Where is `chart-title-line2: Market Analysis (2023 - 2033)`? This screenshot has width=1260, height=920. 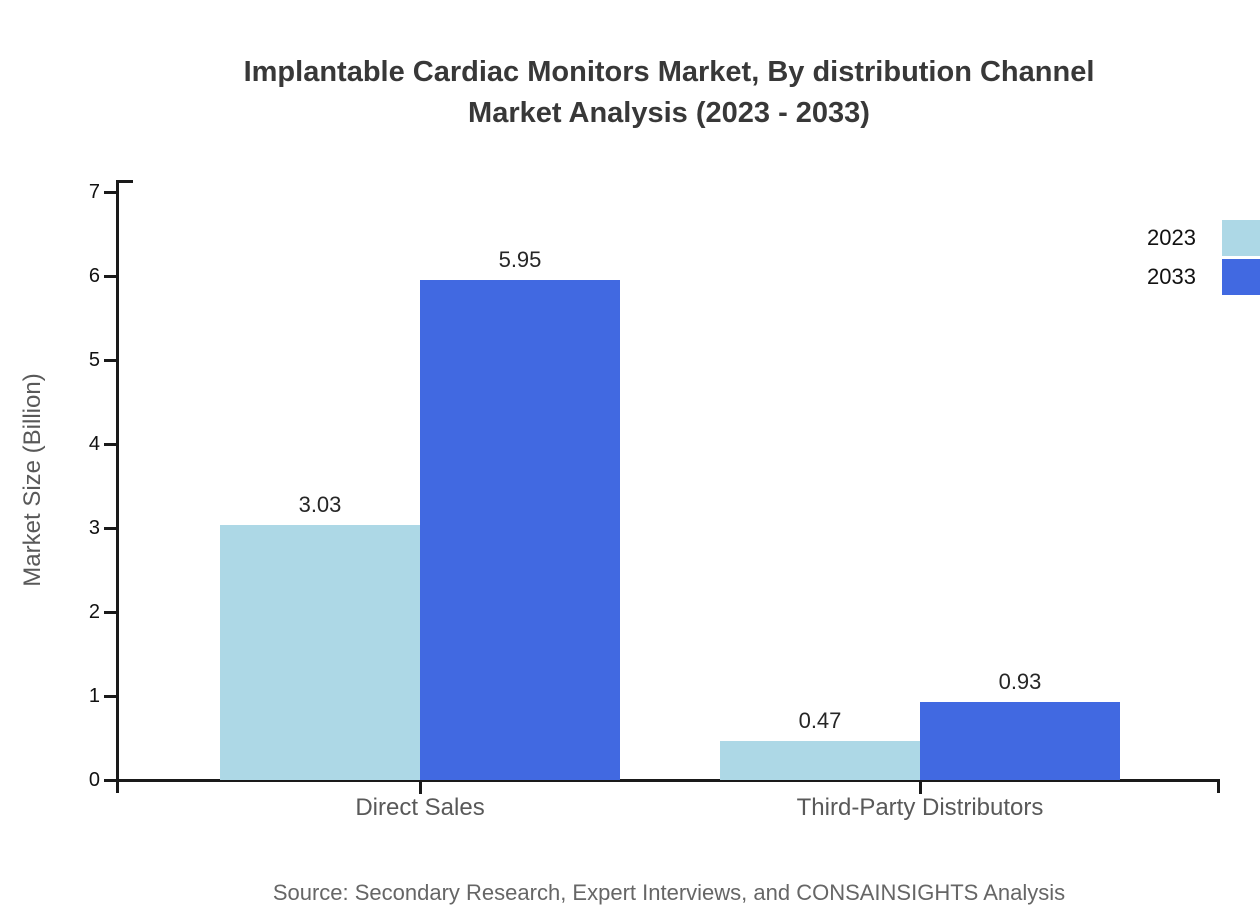
chart-title-line2: Market Analysis (2023 - 2033) is located at coordinates (669, 113).